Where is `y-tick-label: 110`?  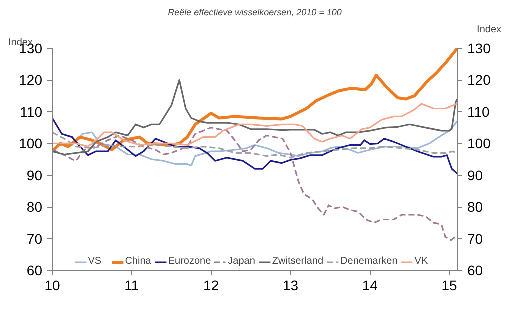
y-tick-label: 110 is located at coordinates (31, 112).